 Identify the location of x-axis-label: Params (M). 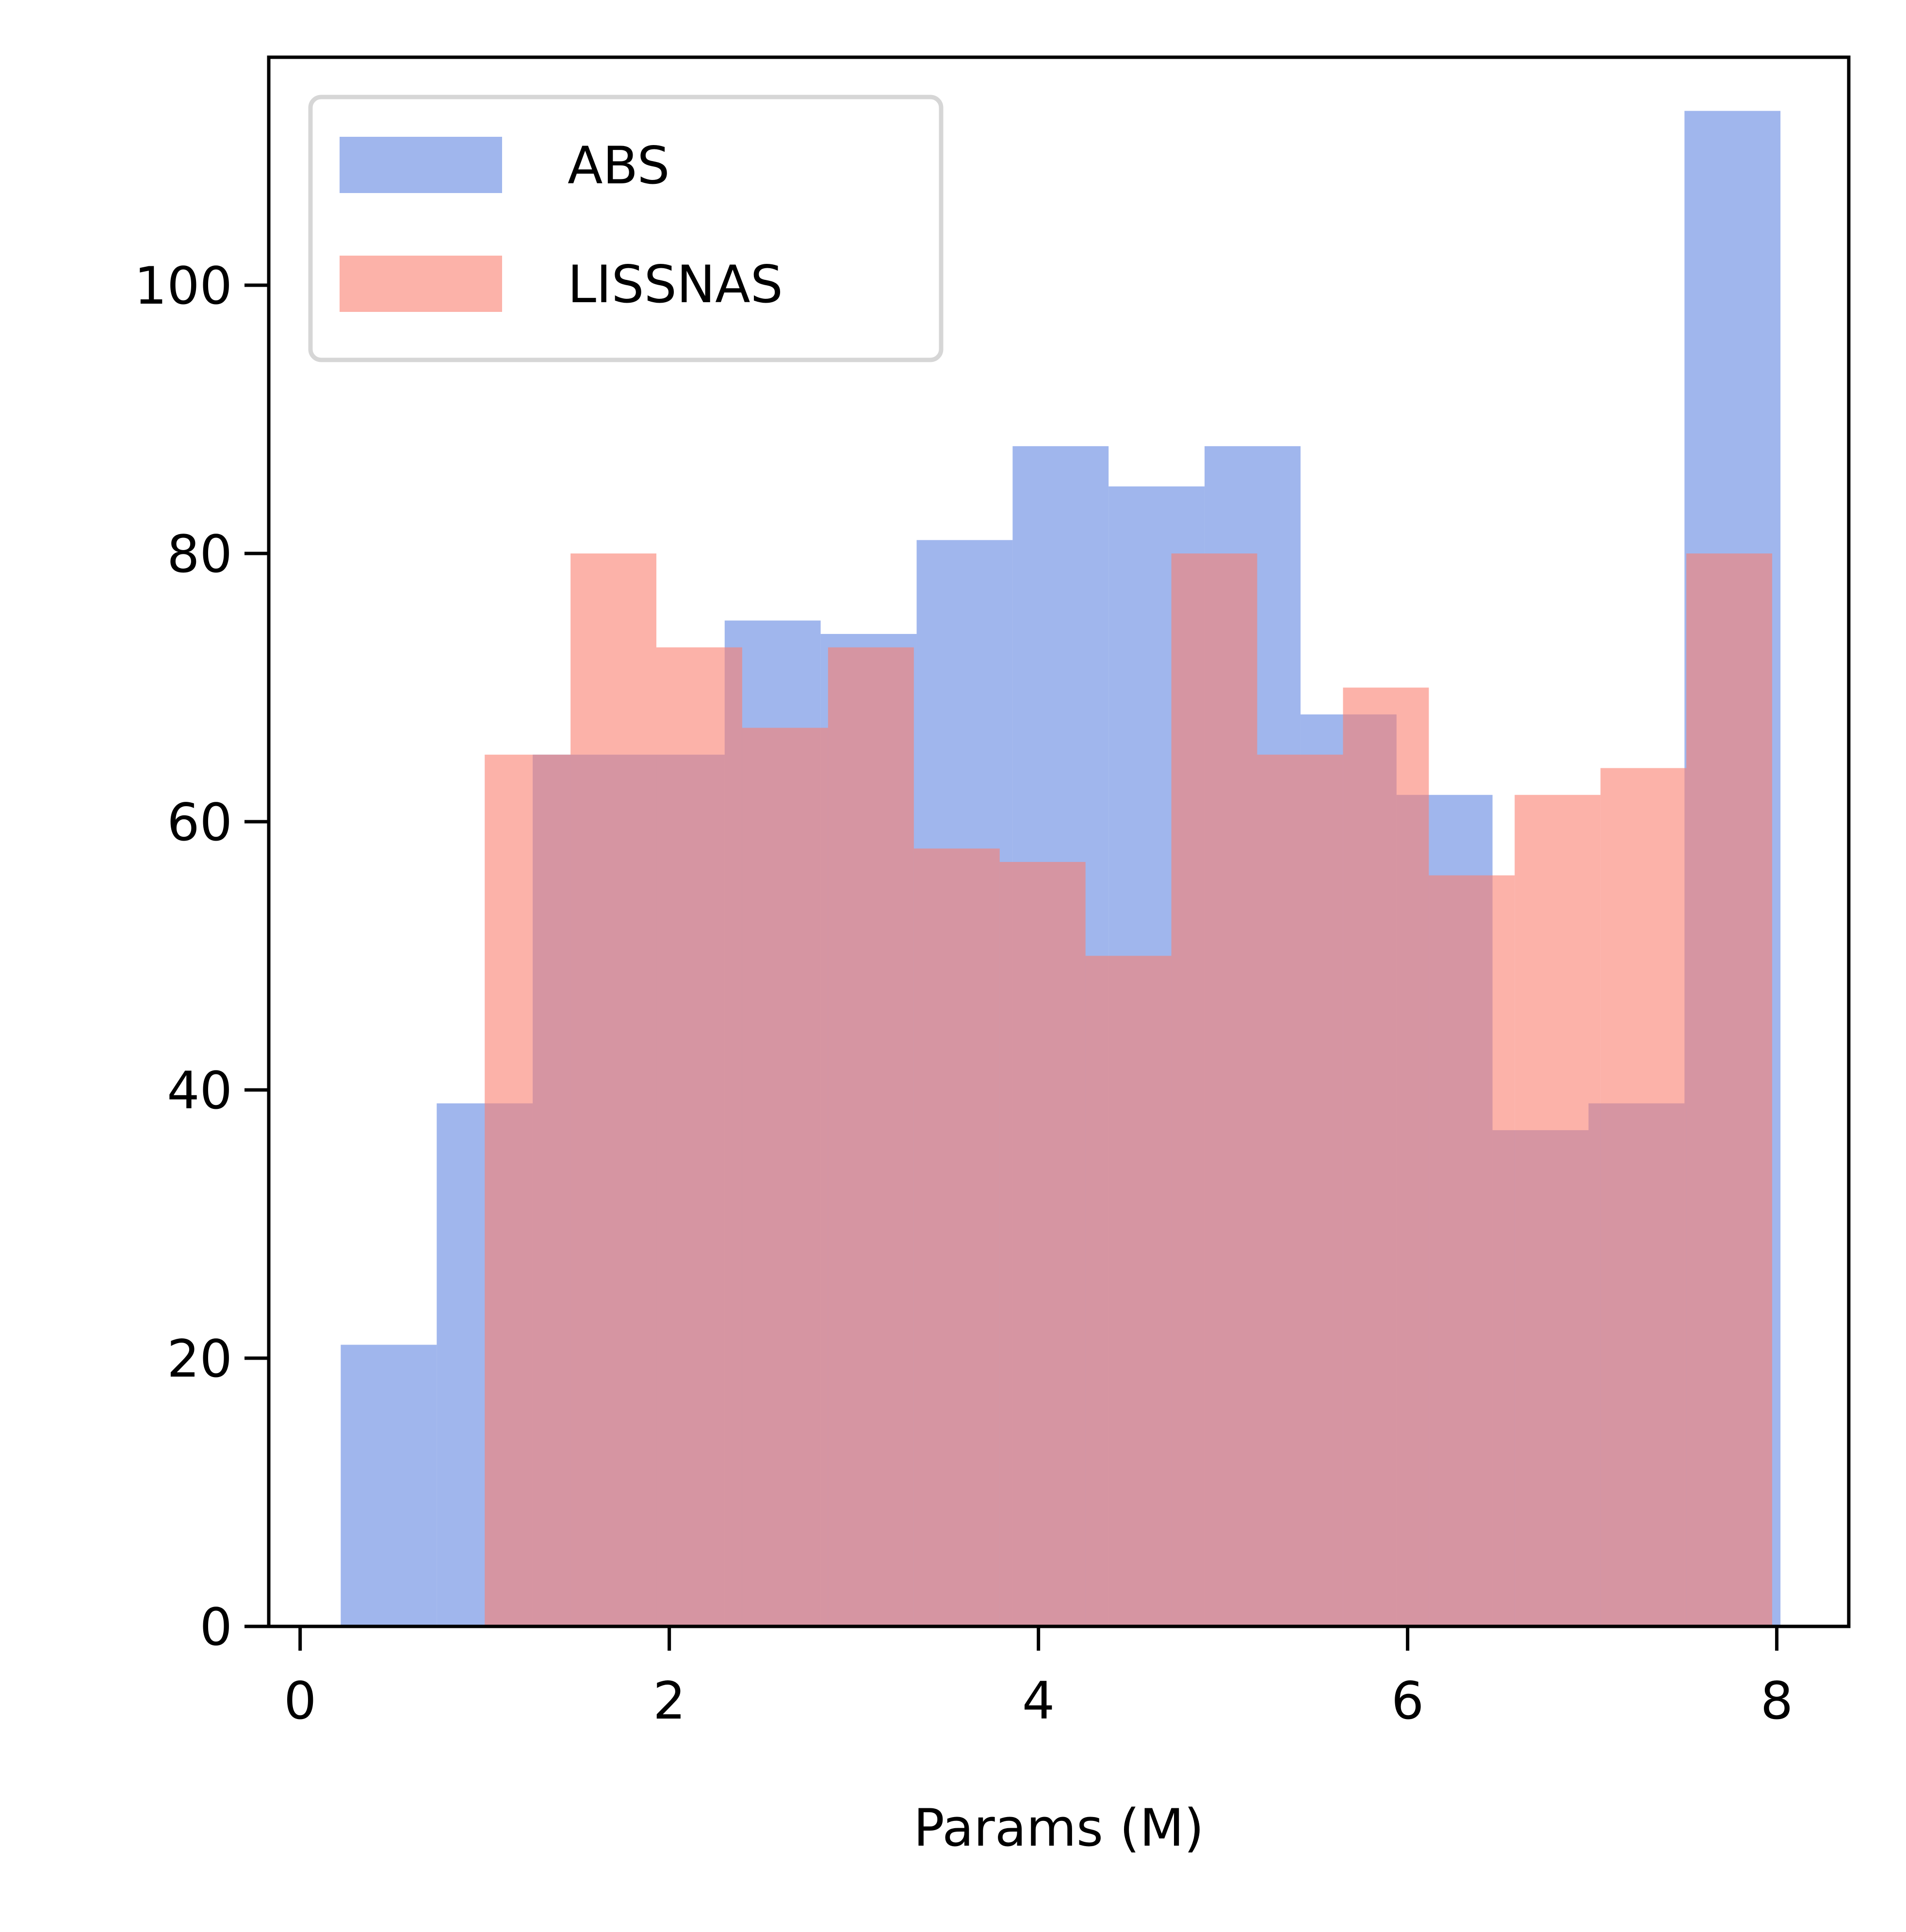
(1058, 1828).